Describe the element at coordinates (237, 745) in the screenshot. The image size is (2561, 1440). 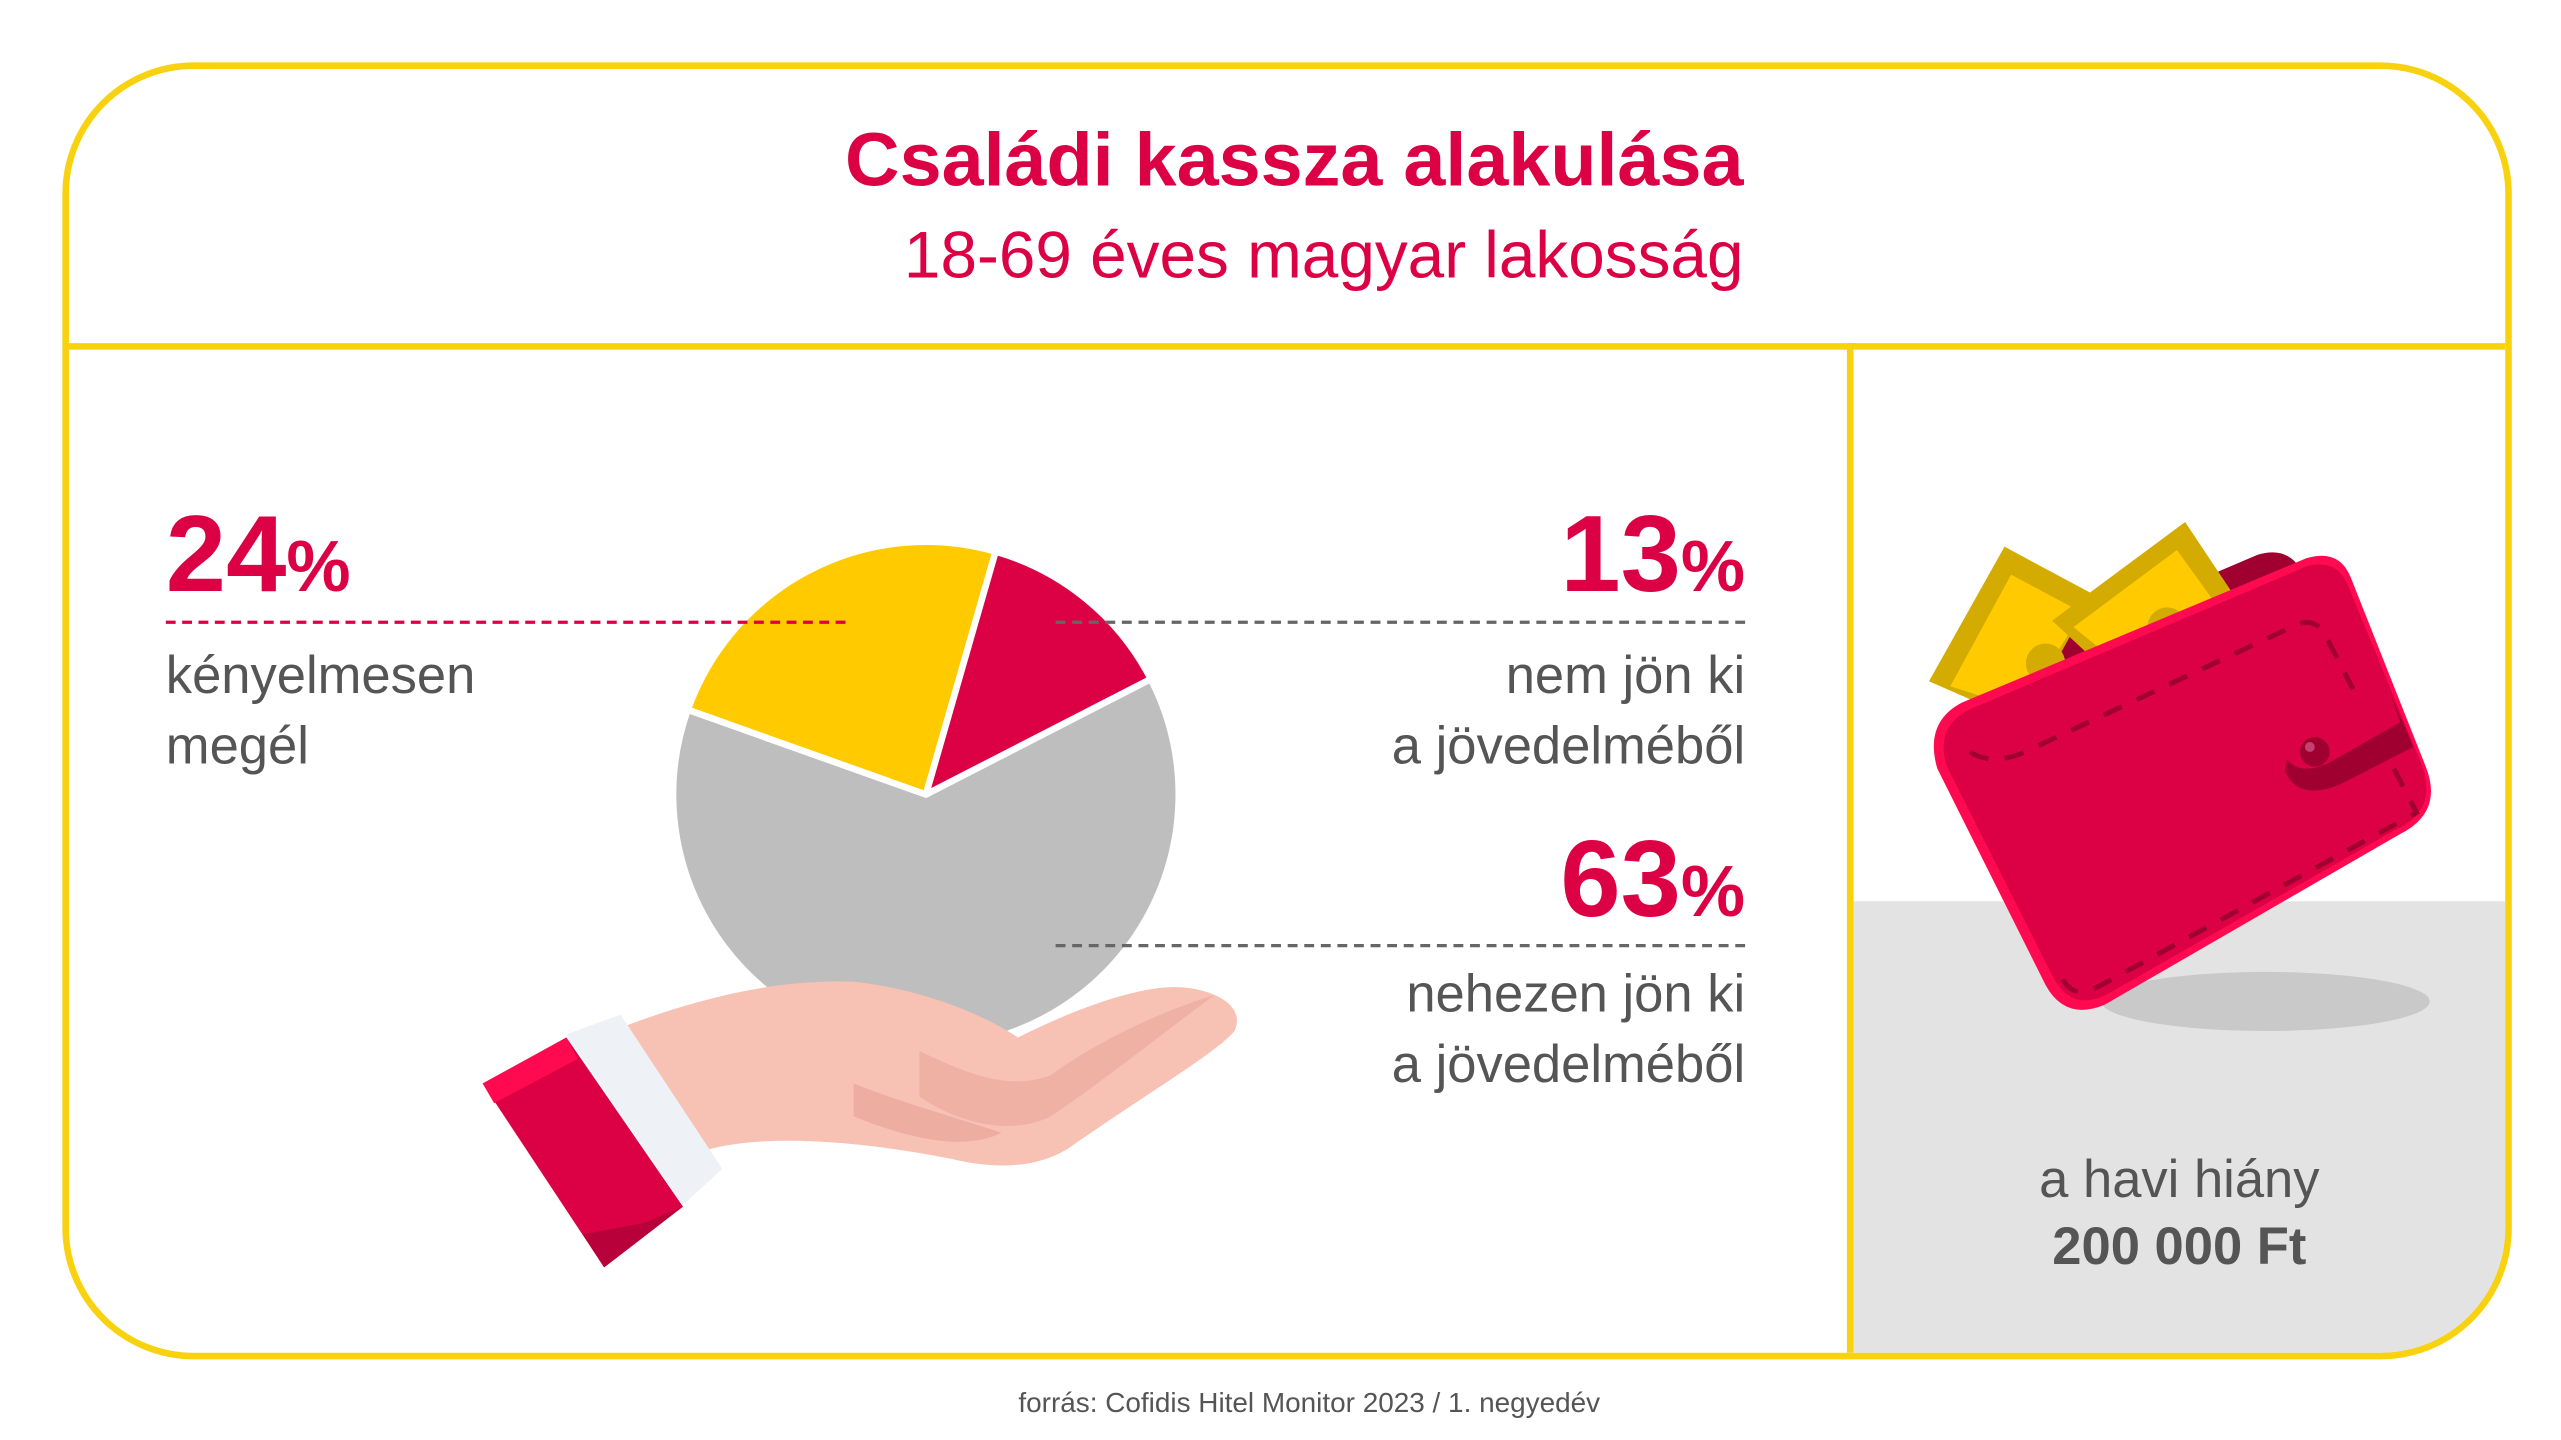
I see `label-line: megél` at that location.